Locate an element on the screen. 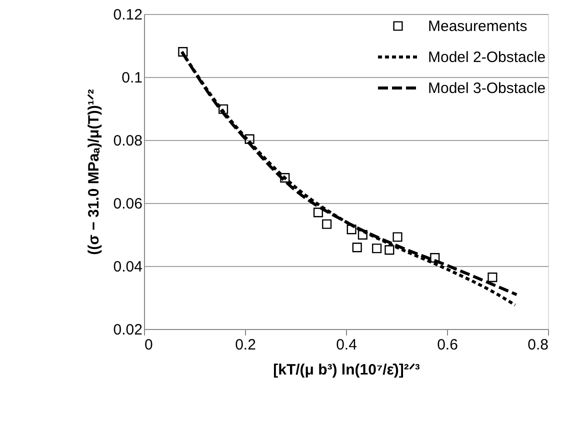 Image resolution: width=564 pixels, height=421 pixels. x-tick-label: 0.2 is located at coordinates (245, 345).